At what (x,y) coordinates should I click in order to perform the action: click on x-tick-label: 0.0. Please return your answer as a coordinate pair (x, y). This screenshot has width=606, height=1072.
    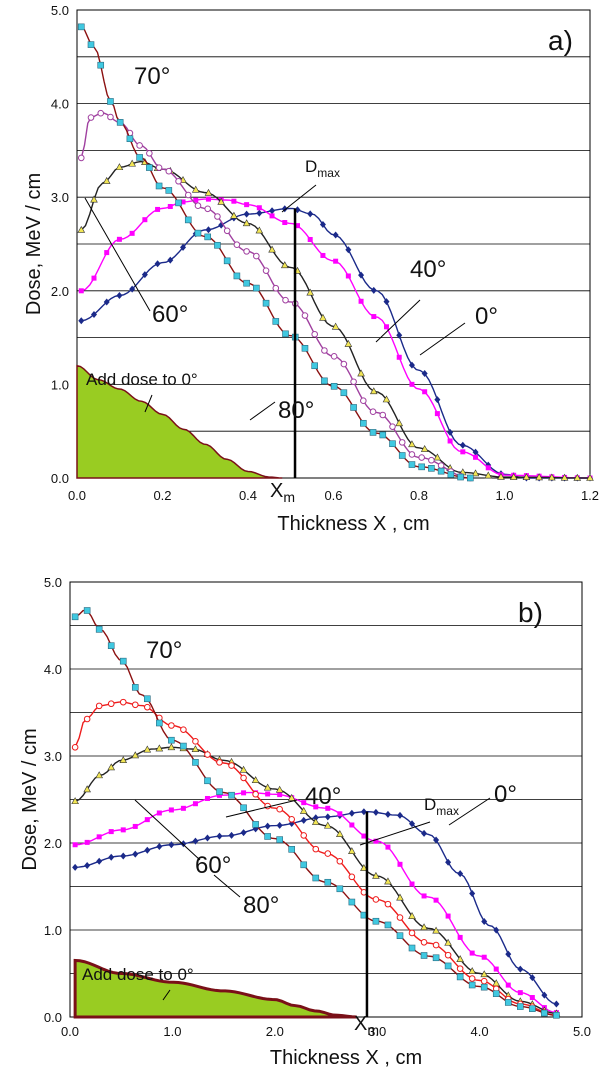
    Looking at the image, I should click on (70, 1031).